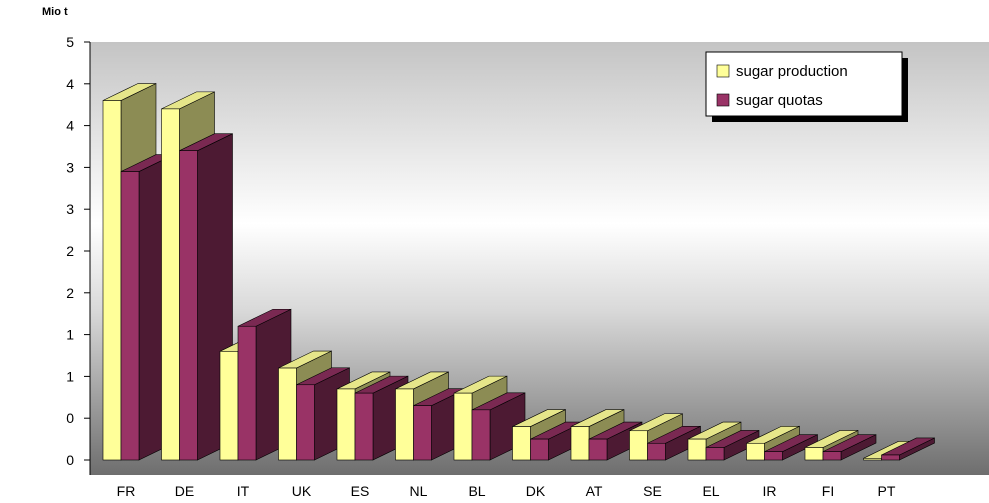 This screenshot has width=989, height=503. I want to click on x-tick-label-fi: FI, so click(828, 491).